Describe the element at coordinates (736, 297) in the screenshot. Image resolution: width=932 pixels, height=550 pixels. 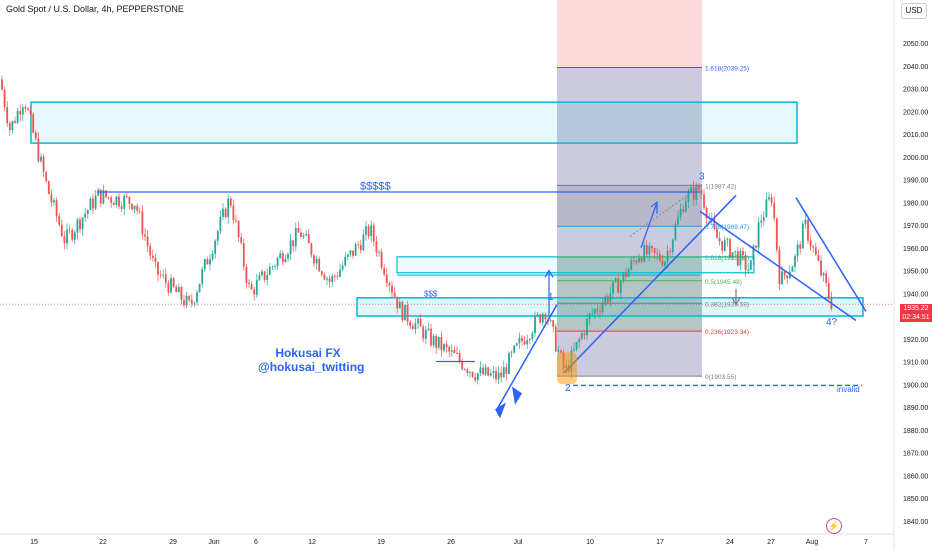
I see `arrow-down` at that location.